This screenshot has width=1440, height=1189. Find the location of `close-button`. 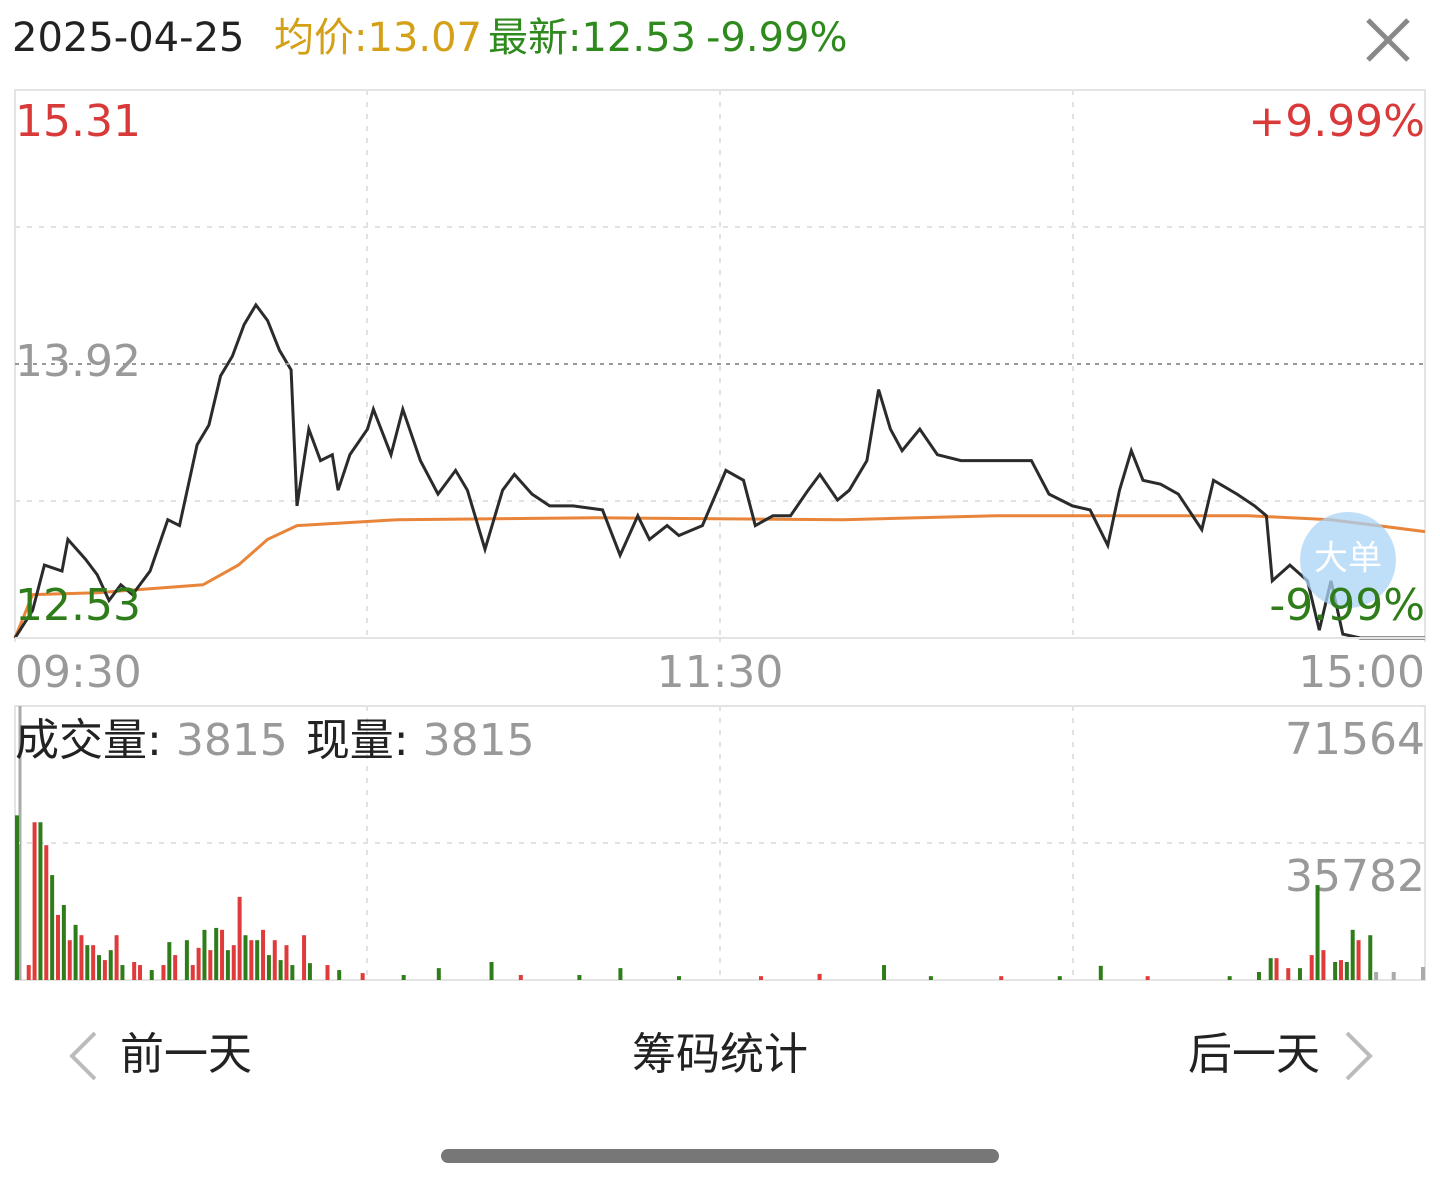

close-button is located at coordinates (1388, 40).